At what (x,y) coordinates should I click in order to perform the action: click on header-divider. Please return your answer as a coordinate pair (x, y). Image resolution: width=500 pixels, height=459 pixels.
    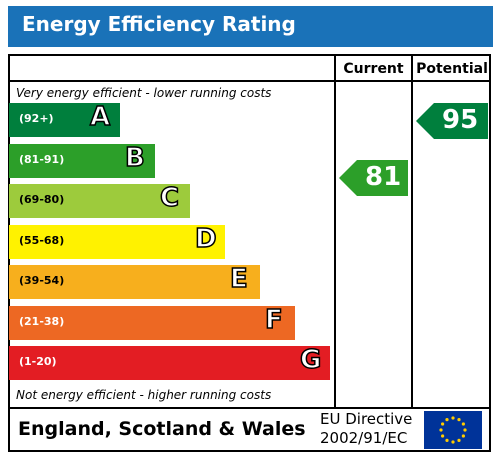
    Looking at the image, I should click on (249, 81).